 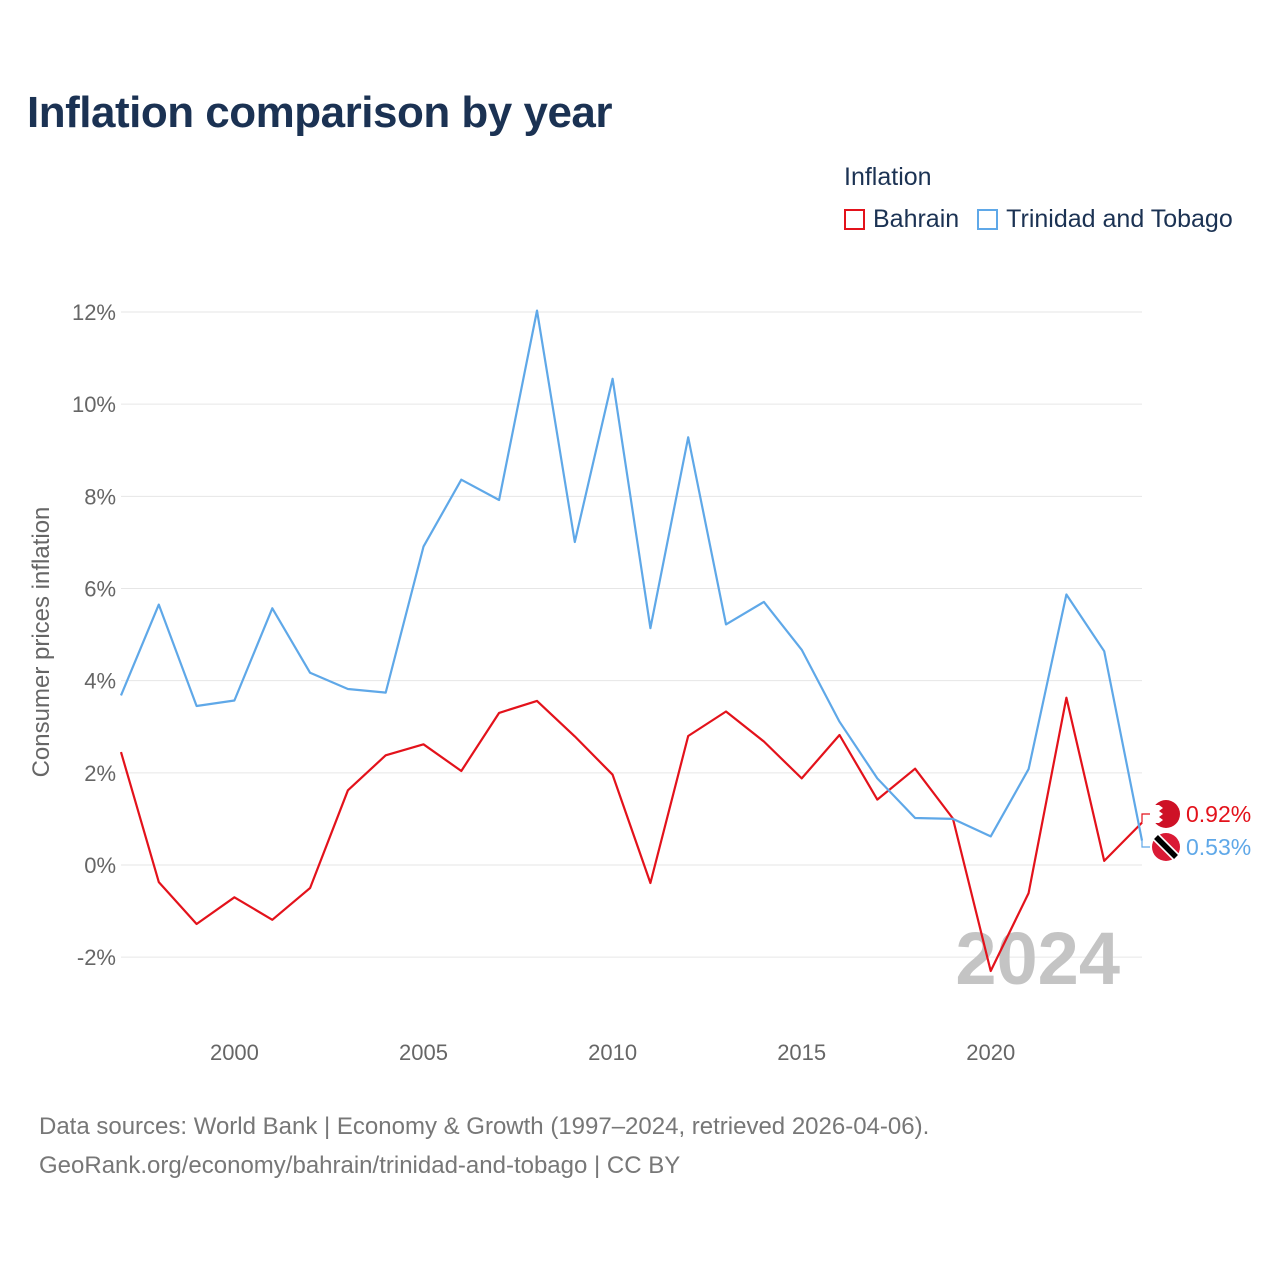 I want to click on x-tick-label-4: 2020, so click(x=990, y=1052).